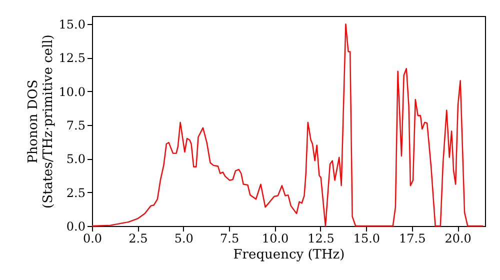 The width and height of the screenshot is (500, 280). Describe the element at coordinates (230, 239) in the screenshot. I see `x-tick-label: 7.5` at that location.